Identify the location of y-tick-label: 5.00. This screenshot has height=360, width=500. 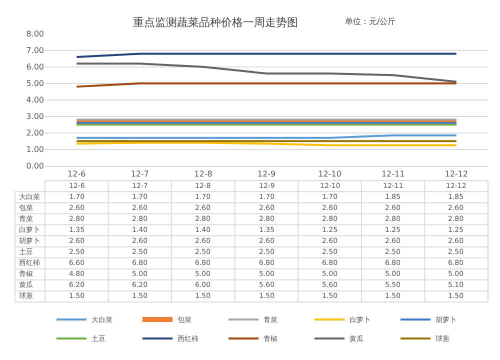
(35, 83).